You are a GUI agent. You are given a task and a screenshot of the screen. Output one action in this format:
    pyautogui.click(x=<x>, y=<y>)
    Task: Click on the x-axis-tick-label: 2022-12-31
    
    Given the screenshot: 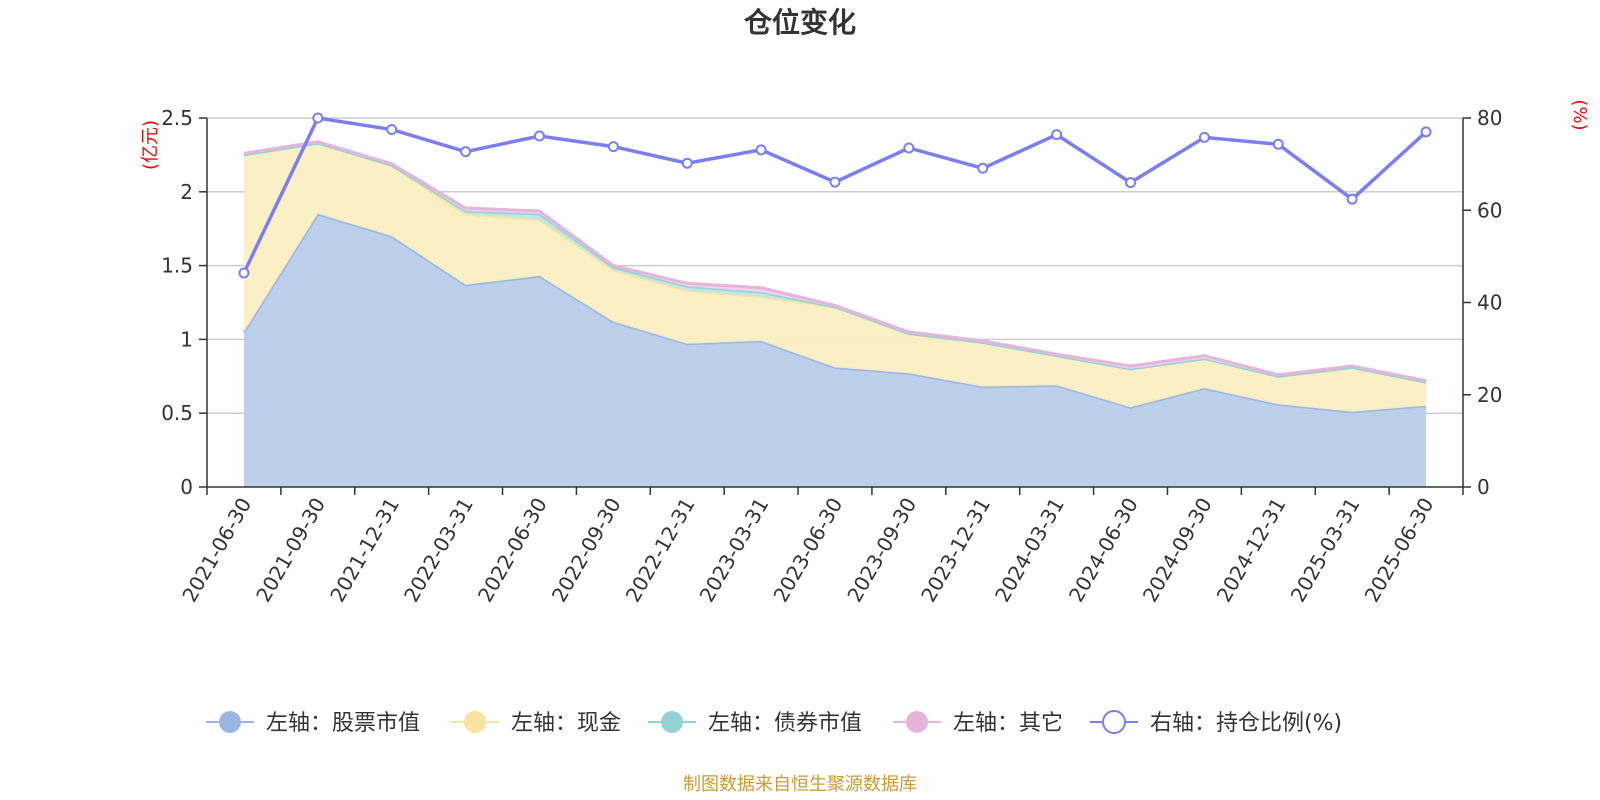 What is the action you would take?
    pyautogui.click(x=660, y=550)
    